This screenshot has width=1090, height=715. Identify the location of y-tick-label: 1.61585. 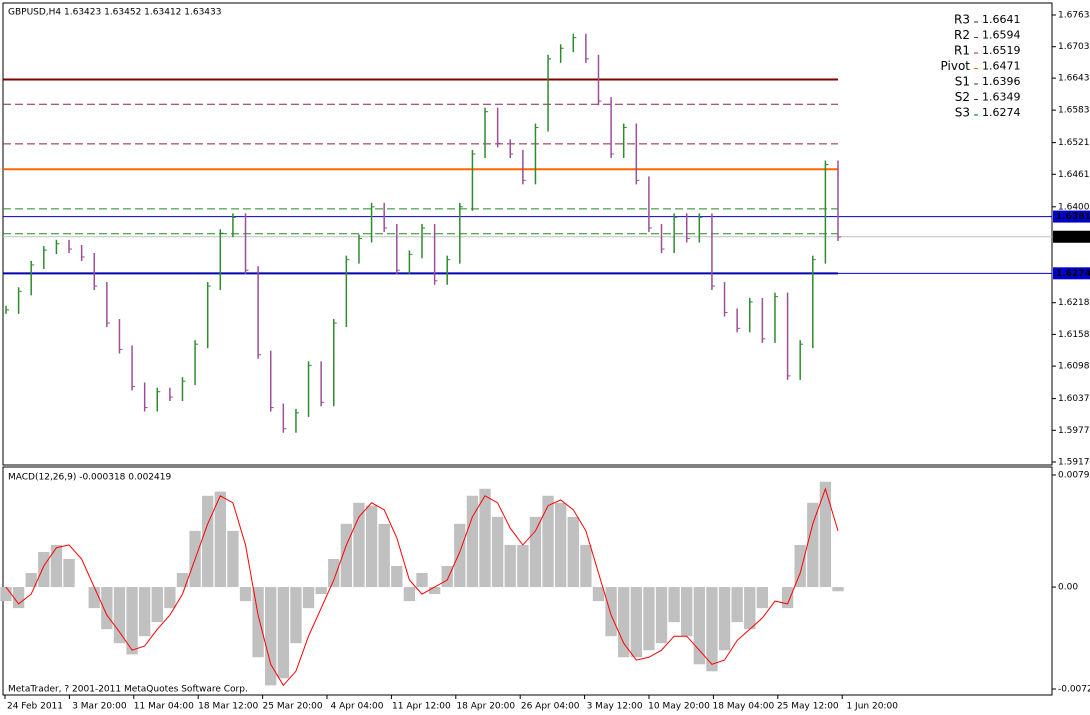
(1074, 335).